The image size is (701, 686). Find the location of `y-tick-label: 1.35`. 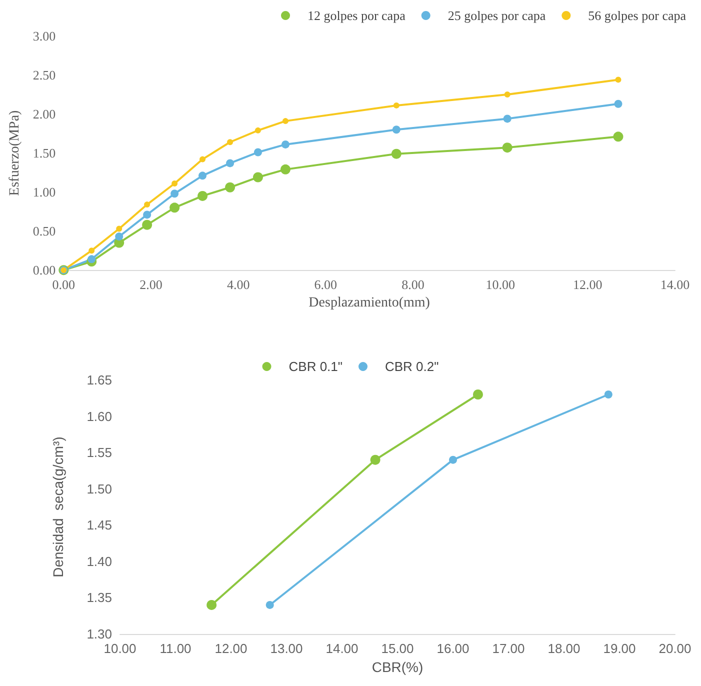

y-tick-label: 1.35 is located at coordinates (99, 598).